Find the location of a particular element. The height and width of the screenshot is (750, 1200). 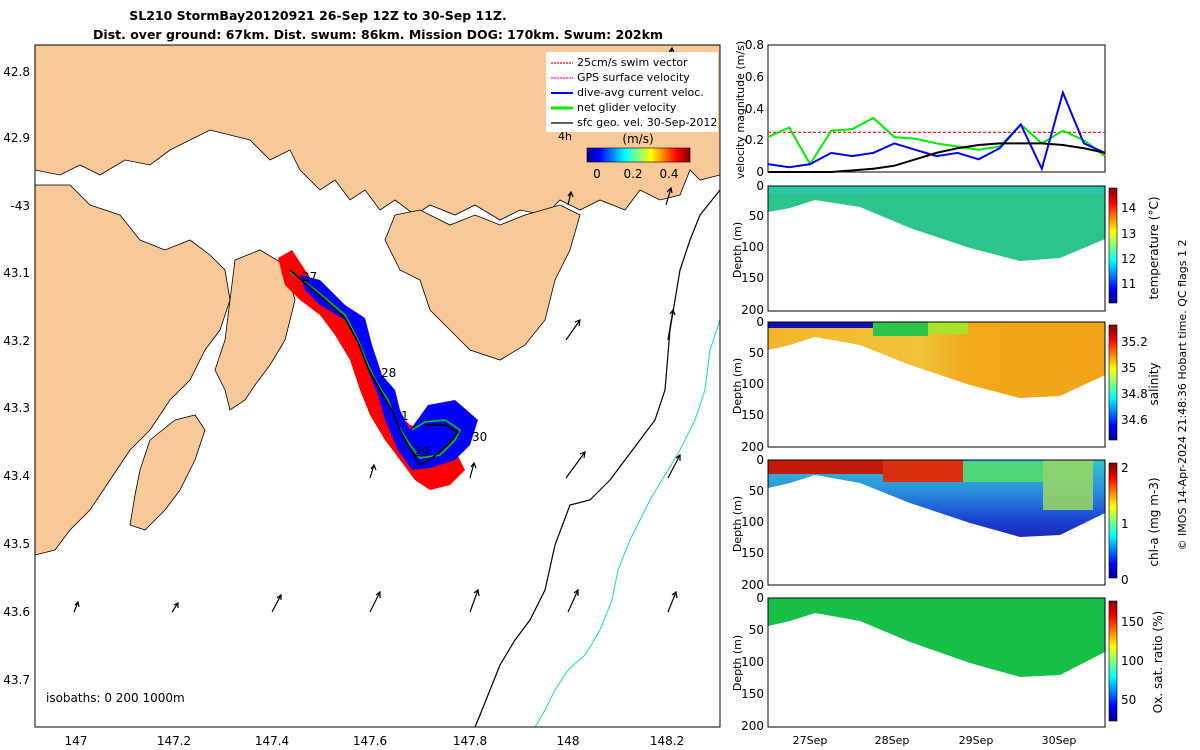

track-label-28: 28 is located at coordinates (388, 373).